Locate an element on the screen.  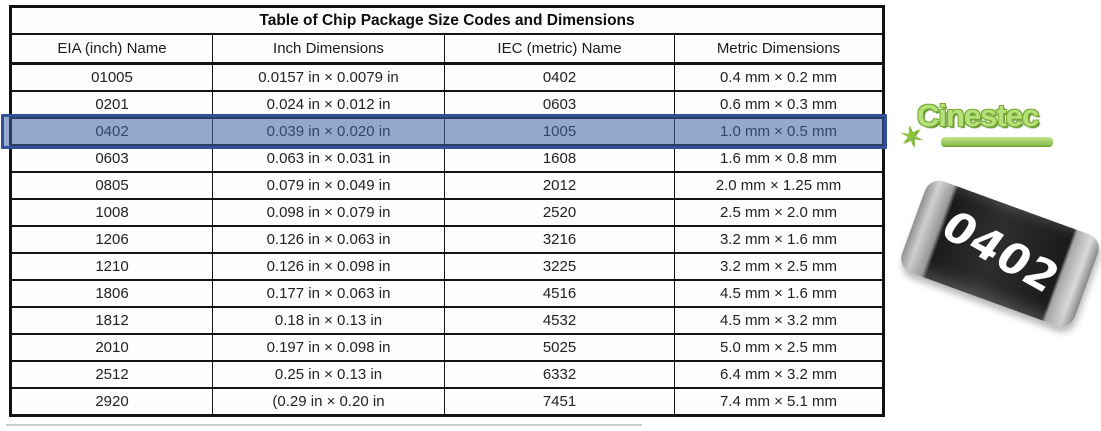
cell-metric: 0.4 mm × 0.2 mm is located at coordinates (779, 77).